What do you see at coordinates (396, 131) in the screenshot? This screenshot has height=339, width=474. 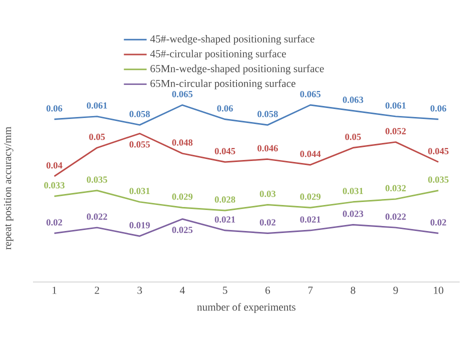 I see `data-label: 0.052` at bounding box center [396, 131].